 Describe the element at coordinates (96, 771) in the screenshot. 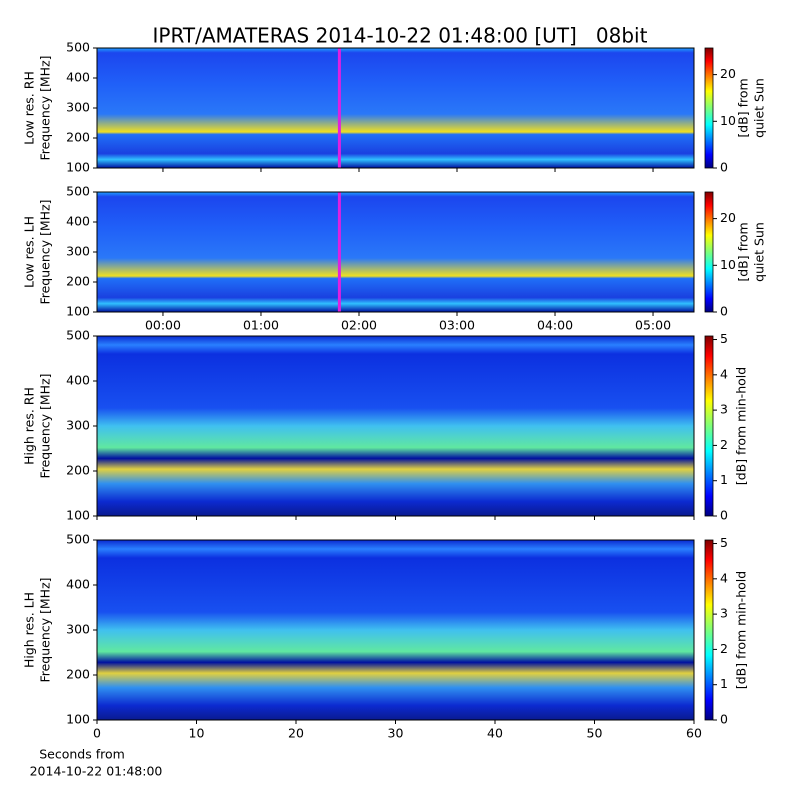

I see `x-axis-label: 2014-10-22 01:48:00` at that location.